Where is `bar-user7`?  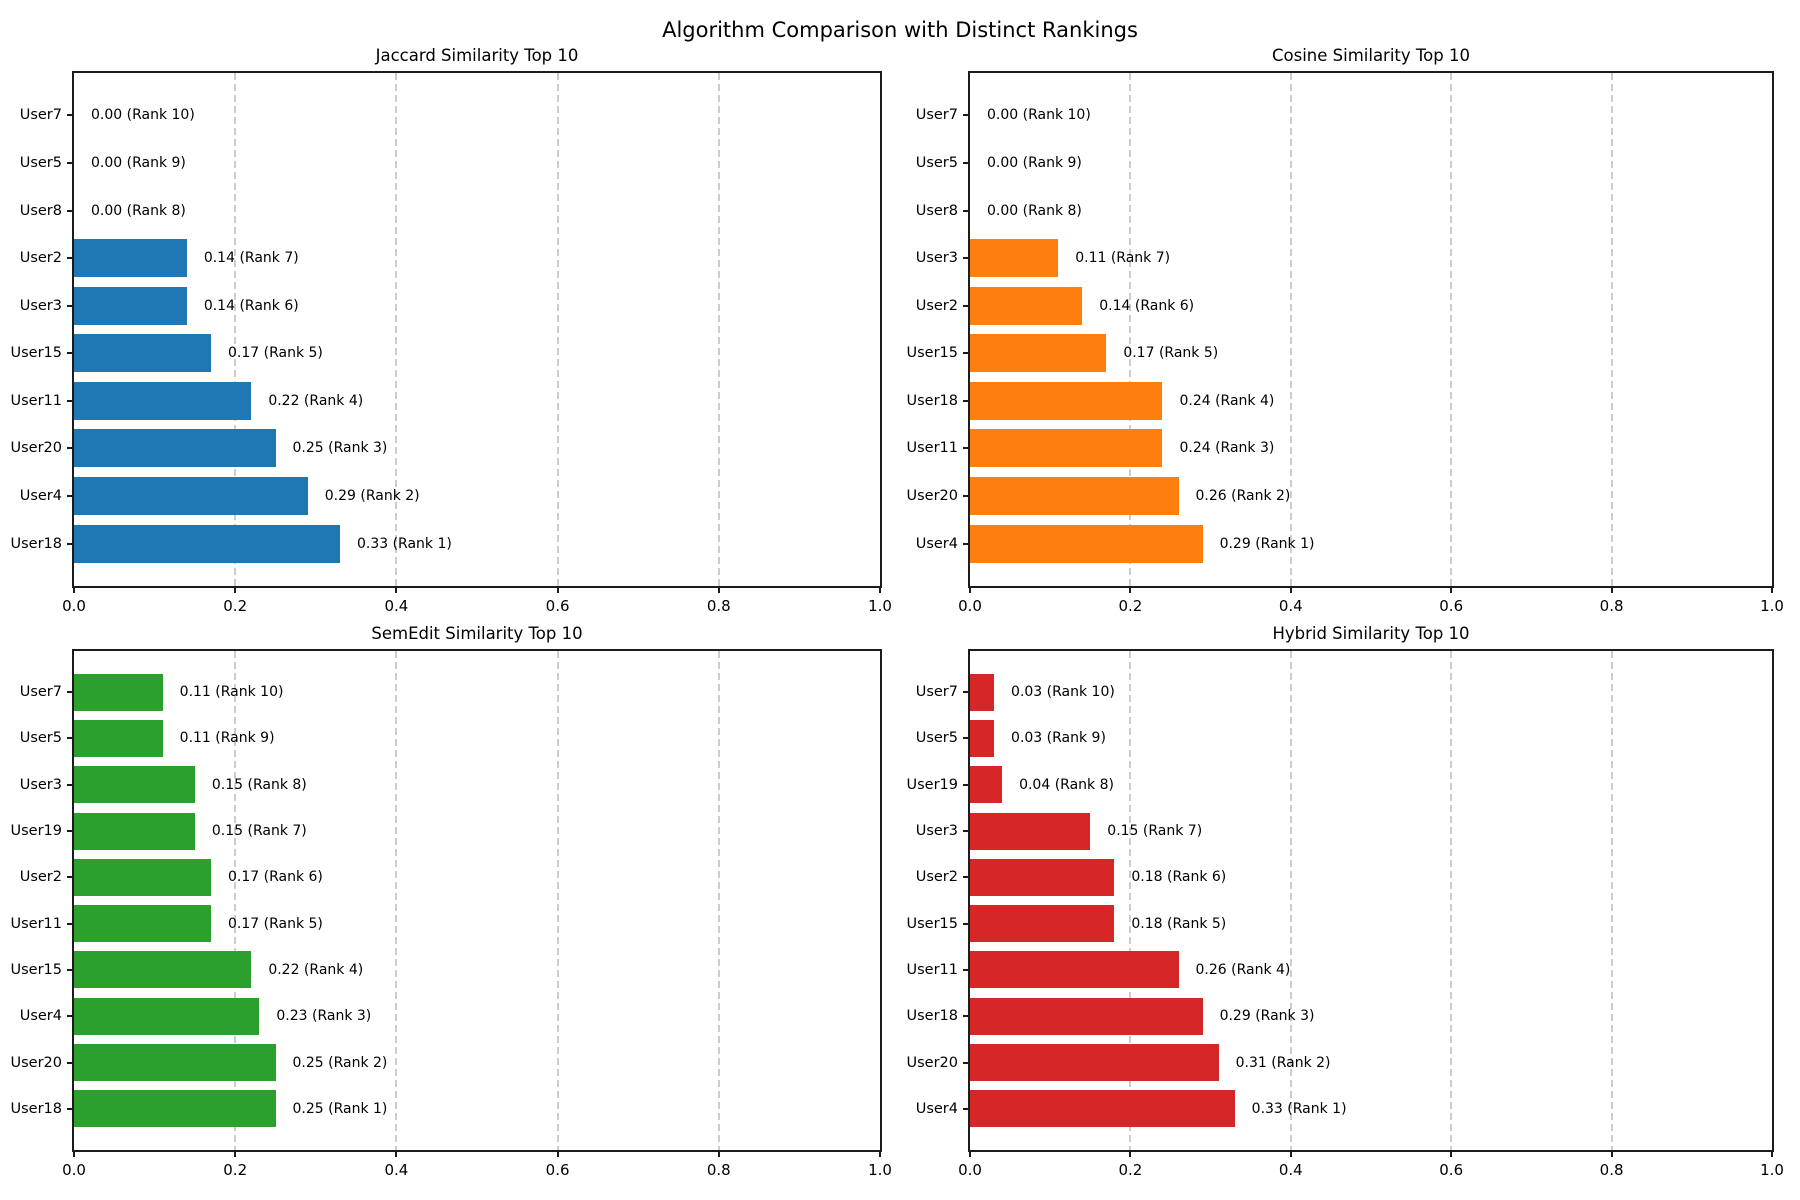 bar-user7 is located at coordinates (982, 692).